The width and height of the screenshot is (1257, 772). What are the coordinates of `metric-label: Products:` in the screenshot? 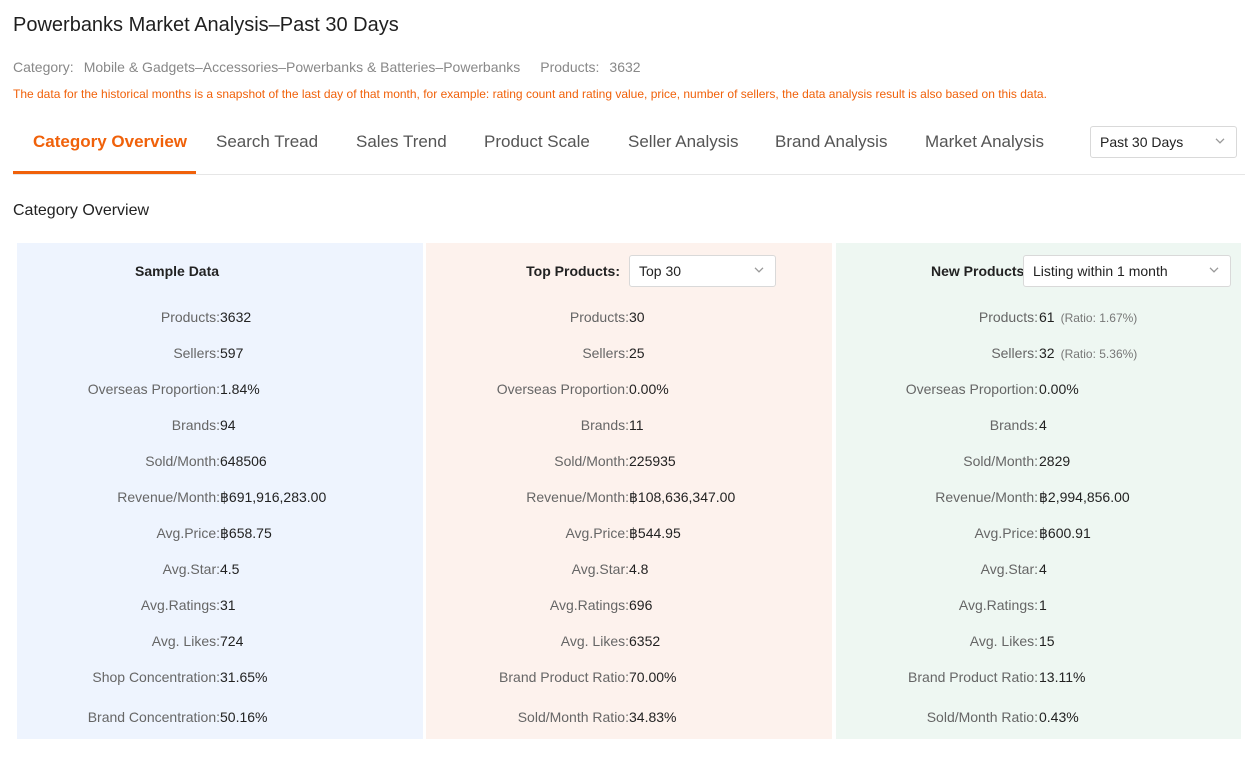 It's located at (190, 317).